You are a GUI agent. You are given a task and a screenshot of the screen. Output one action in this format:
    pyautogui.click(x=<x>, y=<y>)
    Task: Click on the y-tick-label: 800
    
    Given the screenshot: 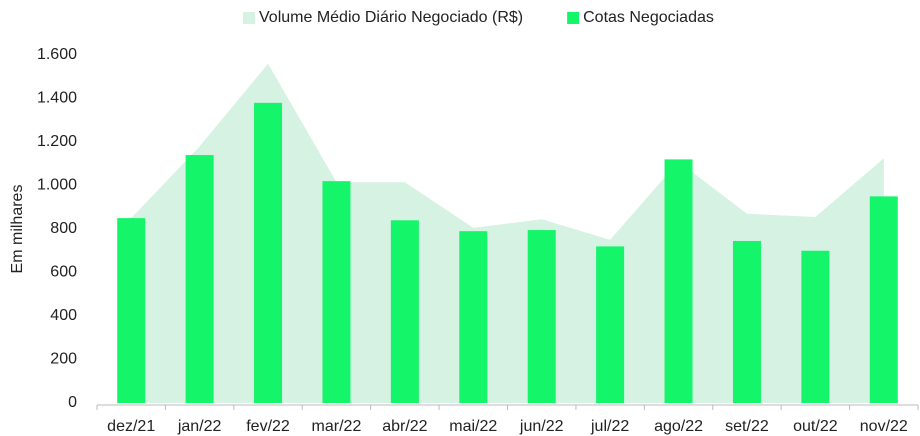 What is the action you would take?
    pyautogui.click(x=63, y=228)
    